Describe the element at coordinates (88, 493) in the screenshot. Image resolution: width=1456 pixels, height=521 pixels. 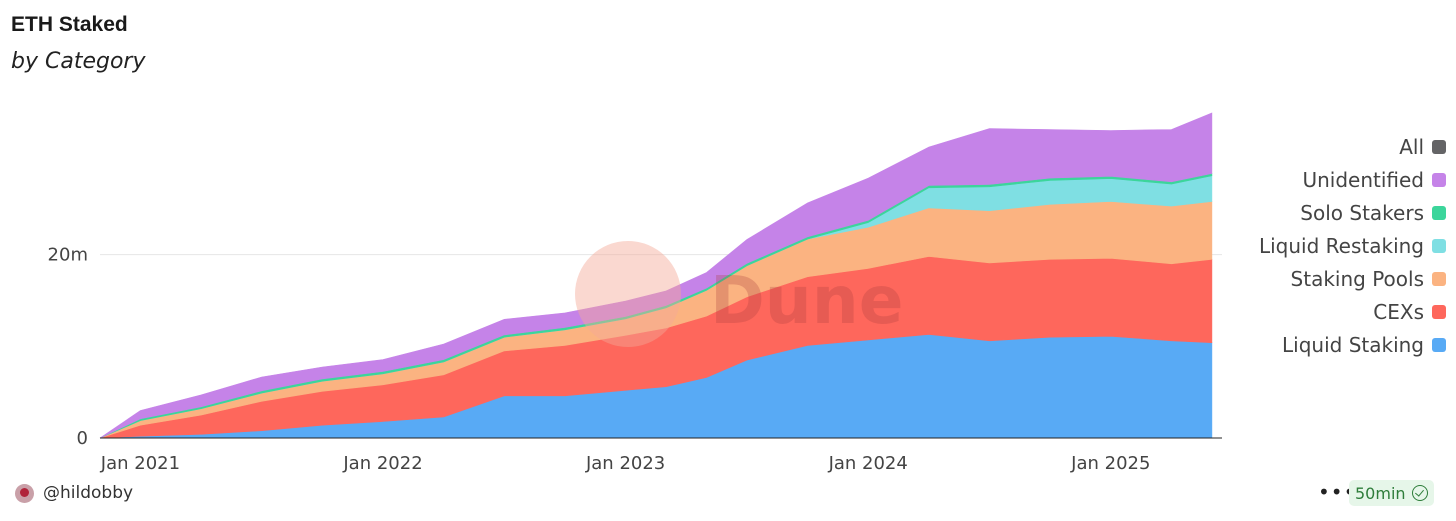
I see `username: @hildobby` at that location.